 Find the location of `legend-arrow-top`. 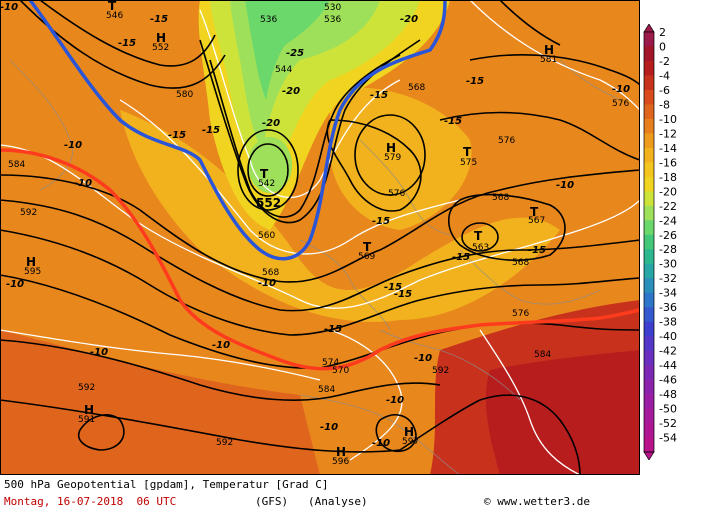

legend-arrow-top is located at coordinates (649, 28).